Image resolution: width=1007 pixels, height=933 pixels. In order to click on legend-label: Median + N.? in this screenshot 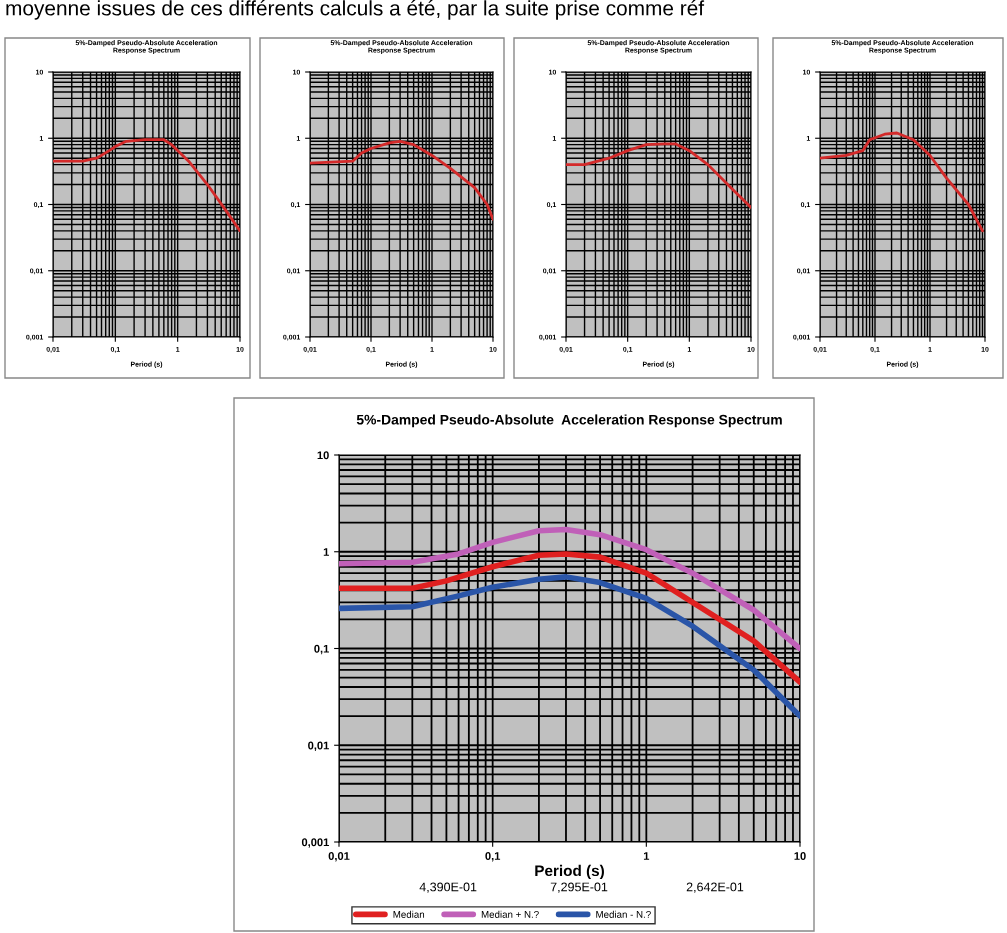, I will do `click(510, 914)`.